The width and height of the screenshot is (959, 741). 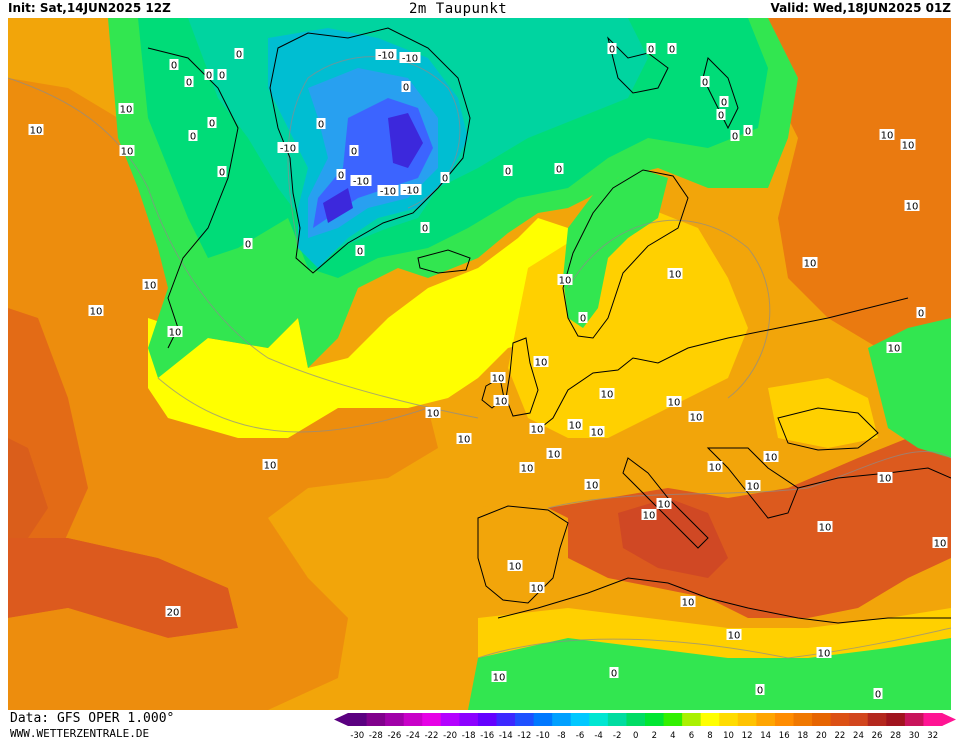 What do you see at coordinates (413, 735) in the screenshot?
I see `colorbar-tick-label: -24` at bounding box center [413, 735].